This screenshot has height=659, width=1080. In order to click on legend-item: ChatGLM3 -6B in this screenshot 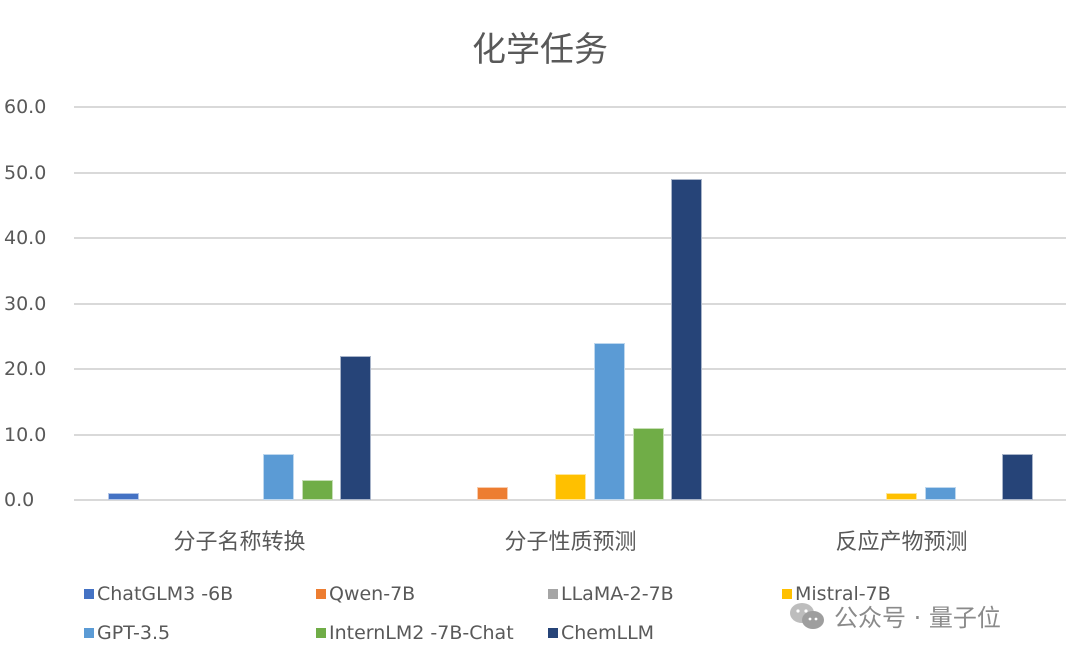, I will do `click(158, 594)`.